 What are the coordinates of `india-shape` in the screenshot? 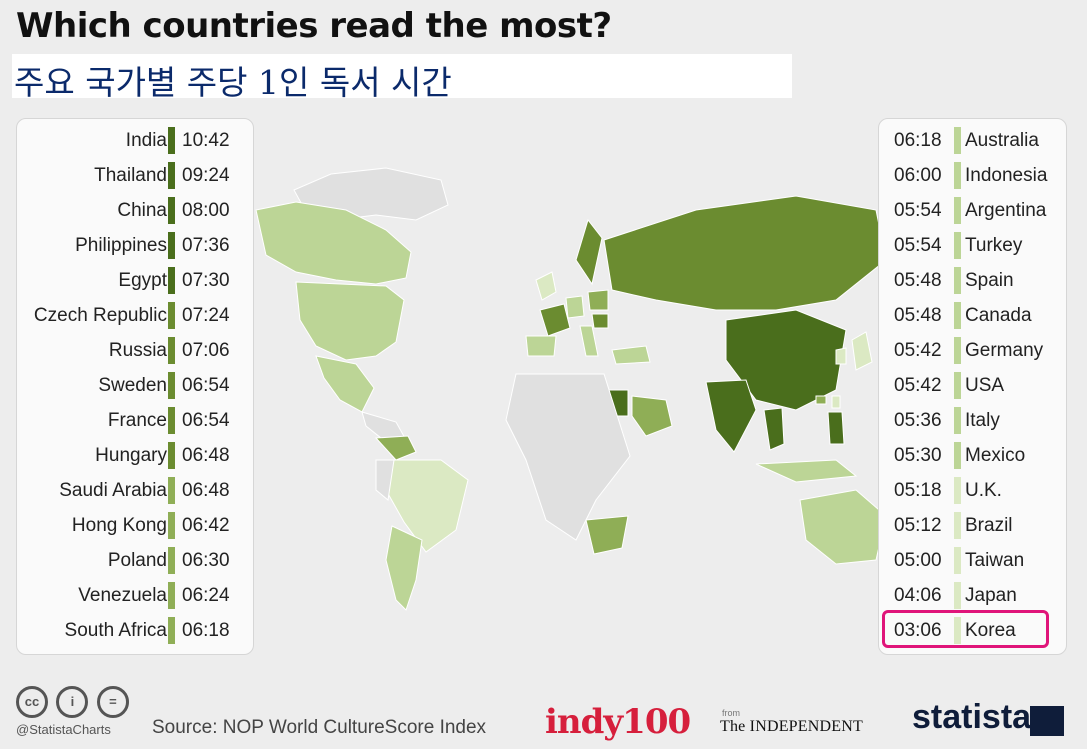 It's located at (731, 416).